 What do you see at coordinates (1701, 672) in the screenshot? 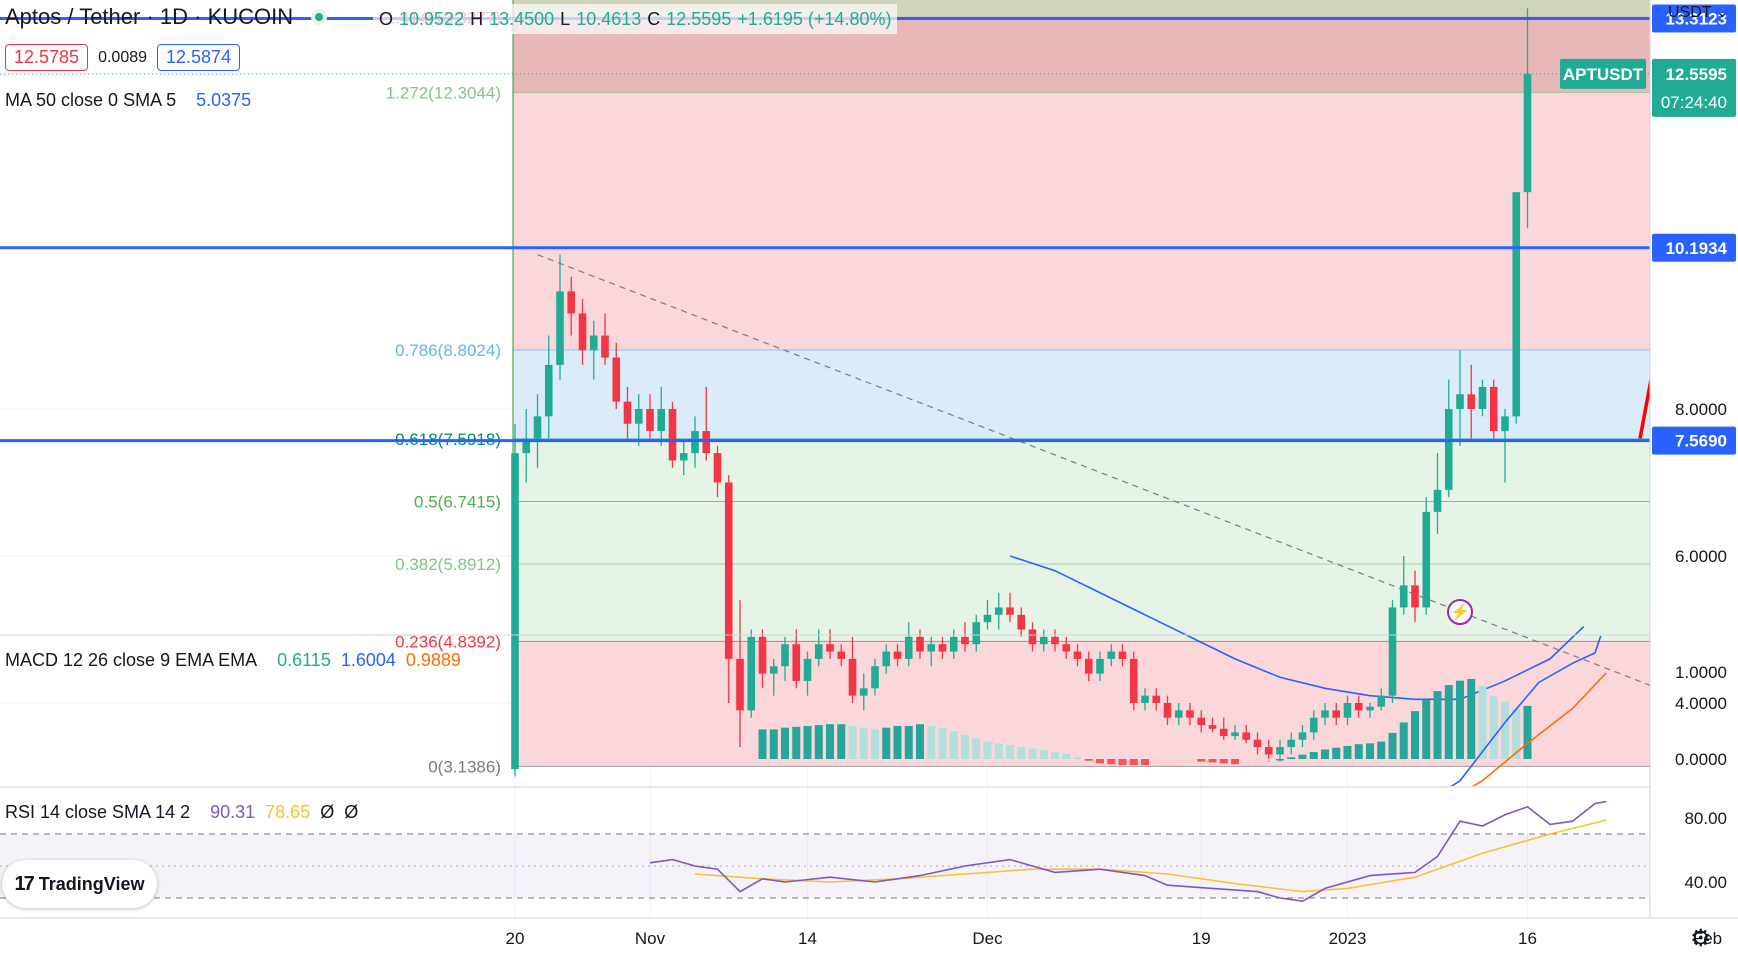
I see `macd-tick-label: 1.0000` at bounding box center [1701, 672].